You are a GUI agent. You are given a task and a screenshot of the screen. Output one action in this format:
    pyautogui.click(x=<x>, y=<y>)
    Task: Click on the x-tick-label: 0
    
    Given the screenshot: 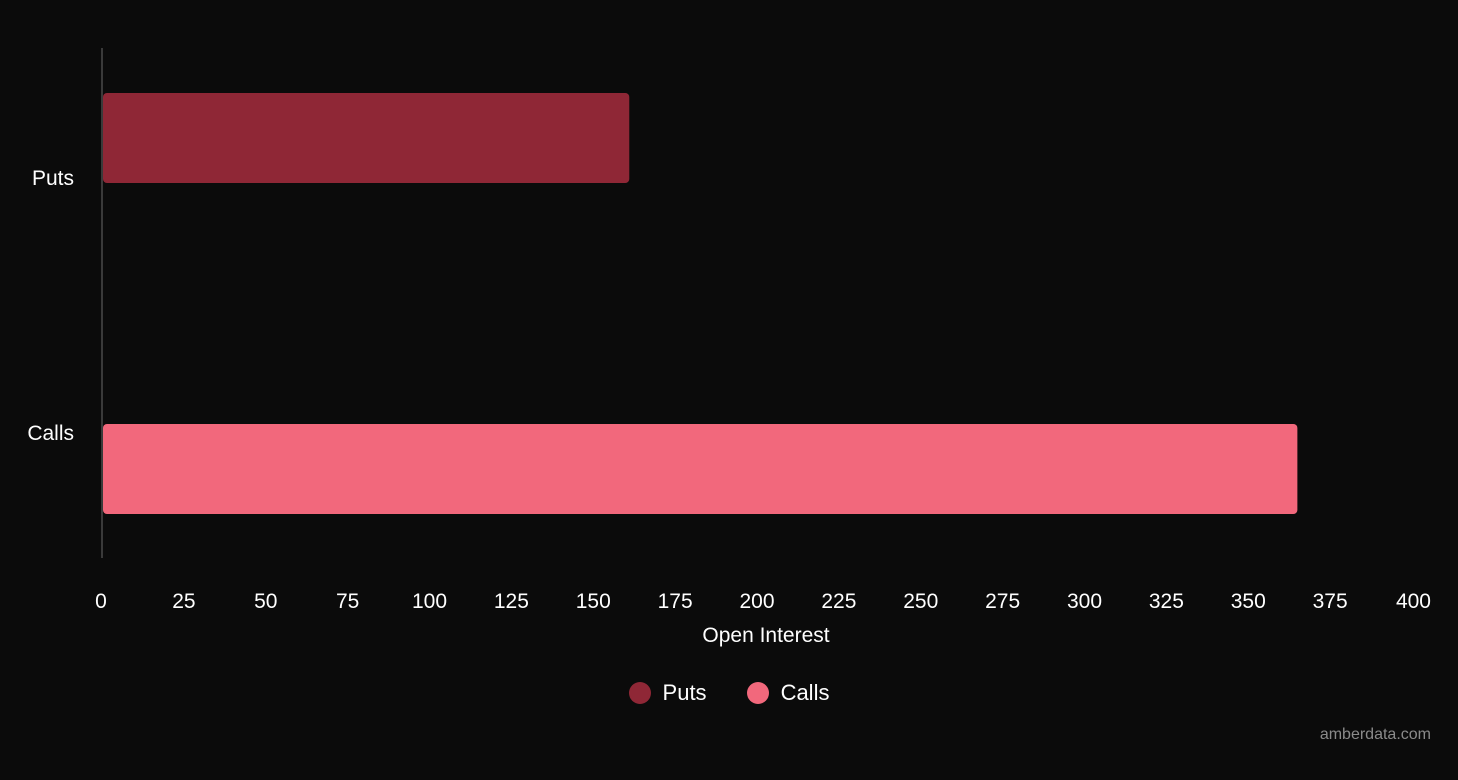 What is the action you would take?
    pyautogui.click(x=101, y=601)
    